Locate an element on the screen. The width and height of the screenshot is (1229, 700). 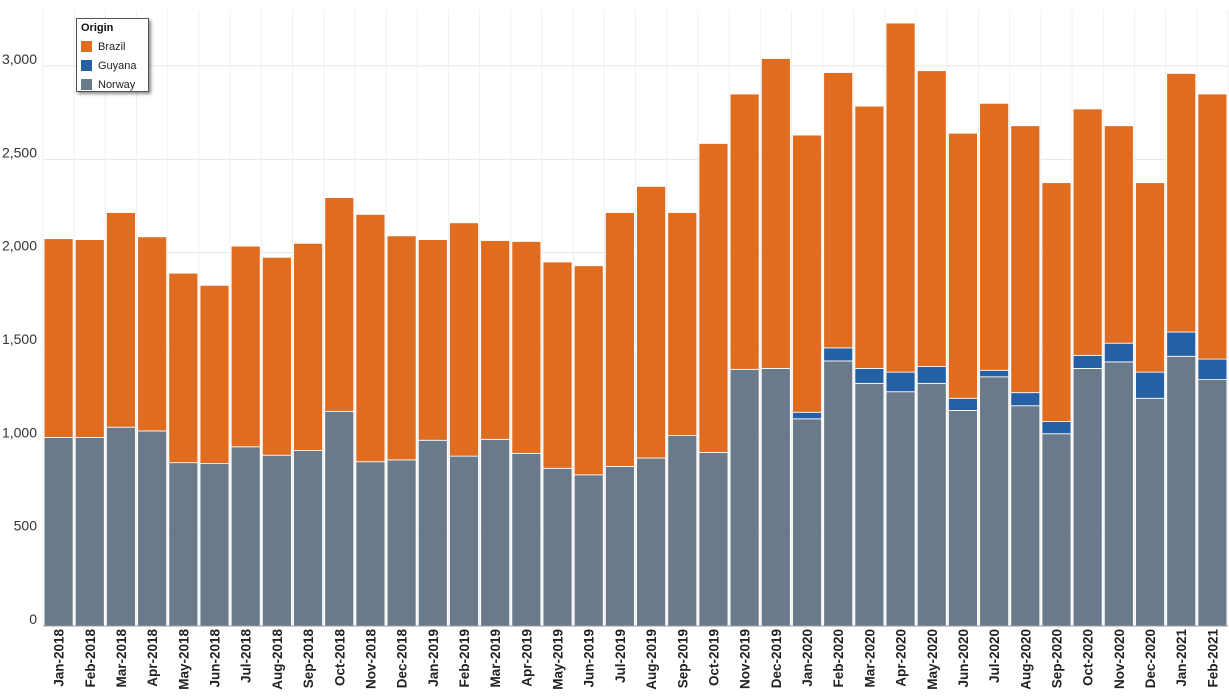
bar-norway-jul-2018 is located at coordinates (245, 536).